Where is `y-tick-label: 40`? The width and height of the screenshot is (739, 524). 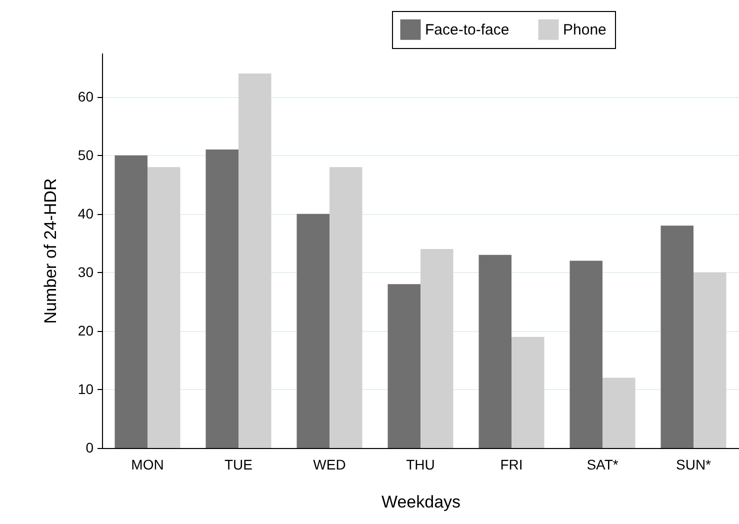
y-tick-label: 40 is located at coordinates (86, 213).